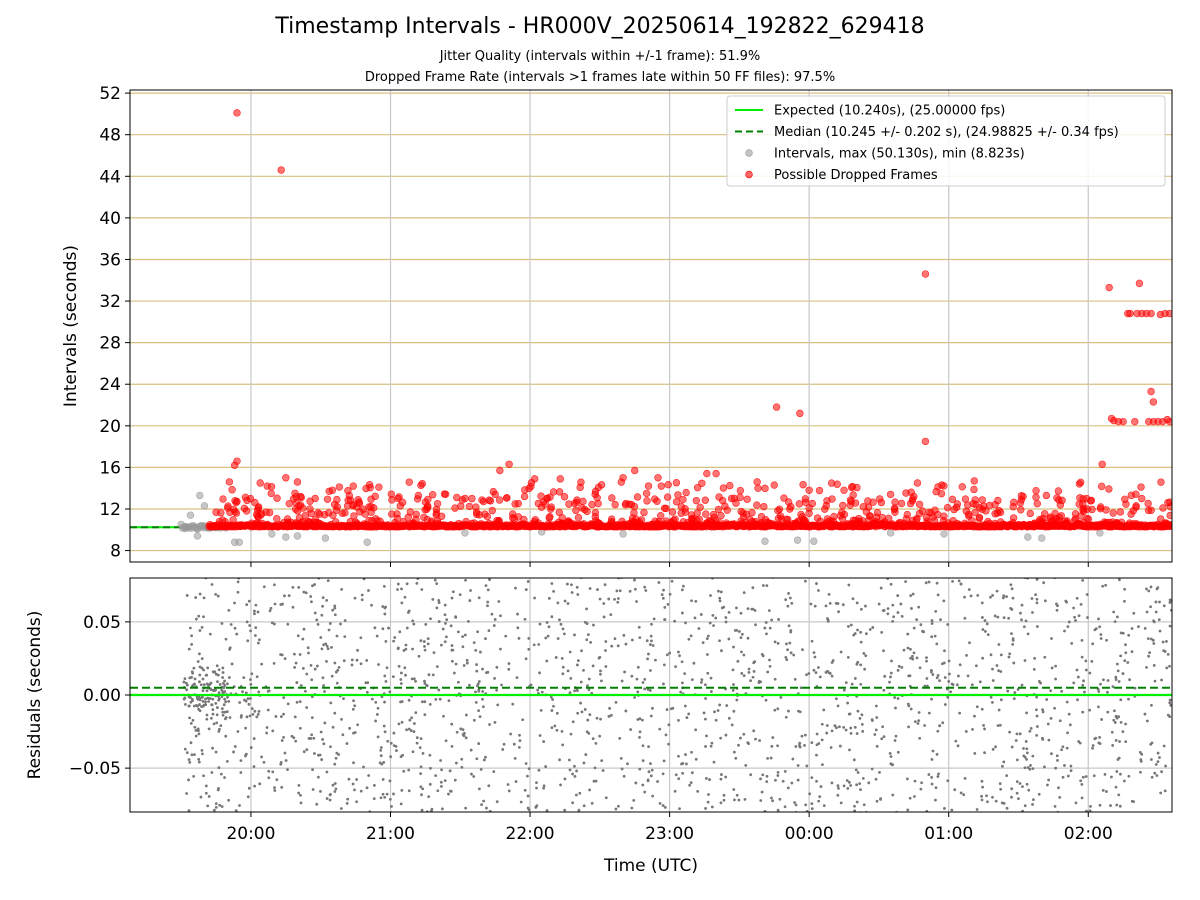 This screenshot has height=900, width=1200. I want to click on intervals-y-axis-label: Intervals (seconds), so click(71, 326).